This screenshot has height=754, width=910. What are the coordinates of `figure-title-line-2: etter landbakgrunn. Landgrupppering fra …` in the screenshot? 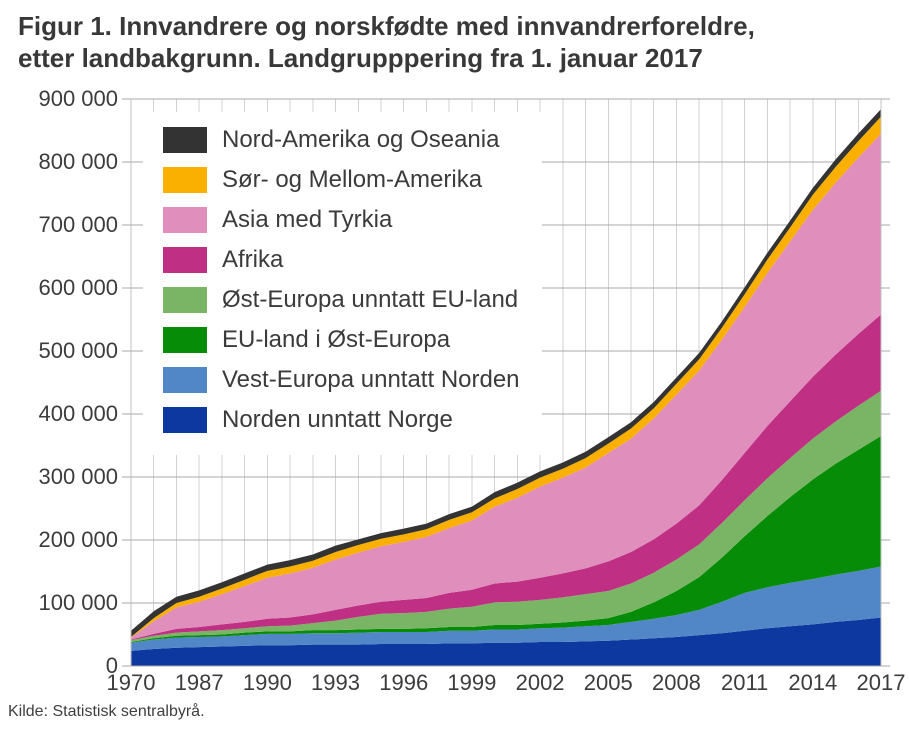 It's located at (360, 58).